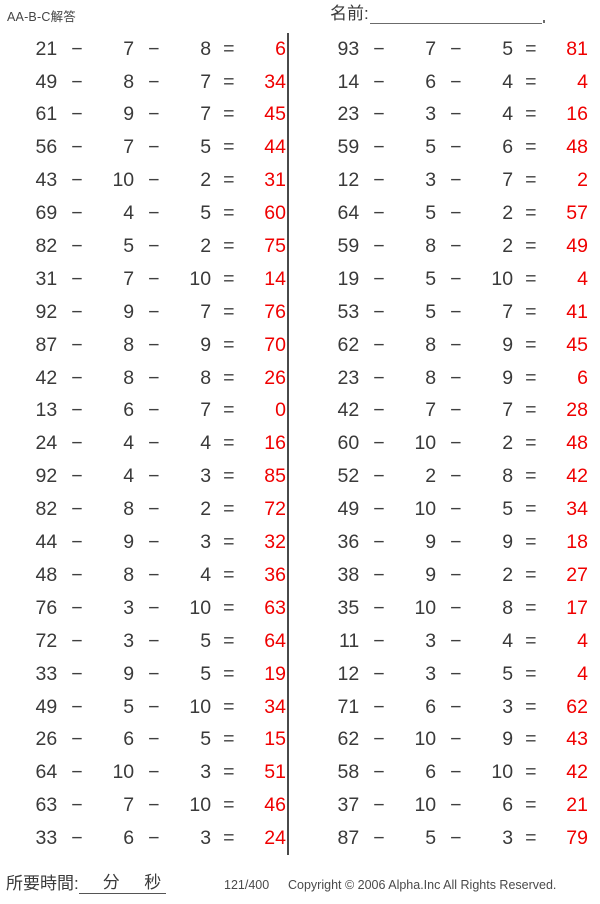 This screenshot has width=600, height=904. I want to click on operand-second: 6, so click(129, 410).